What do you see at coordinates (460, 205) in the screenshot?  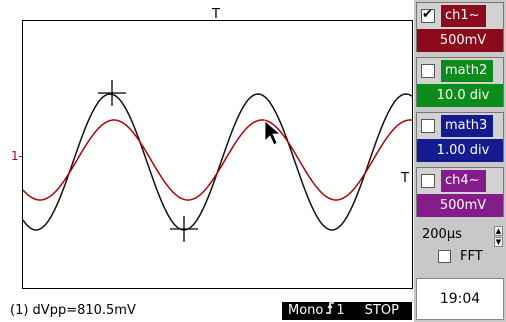 I see `ch4-scale: 500mV` at bounding box center [460, 205].